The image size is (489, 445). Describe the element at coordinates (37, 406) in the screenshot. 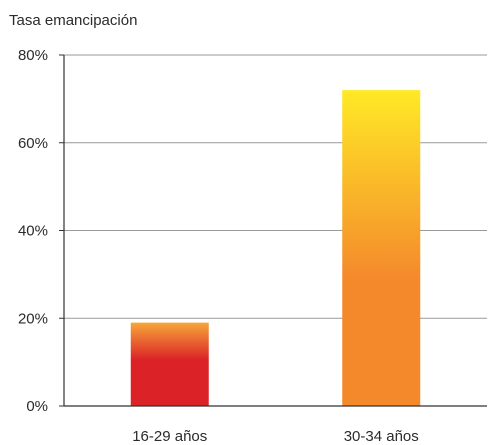

I see `y-tick-label-0: 0%` at that location.